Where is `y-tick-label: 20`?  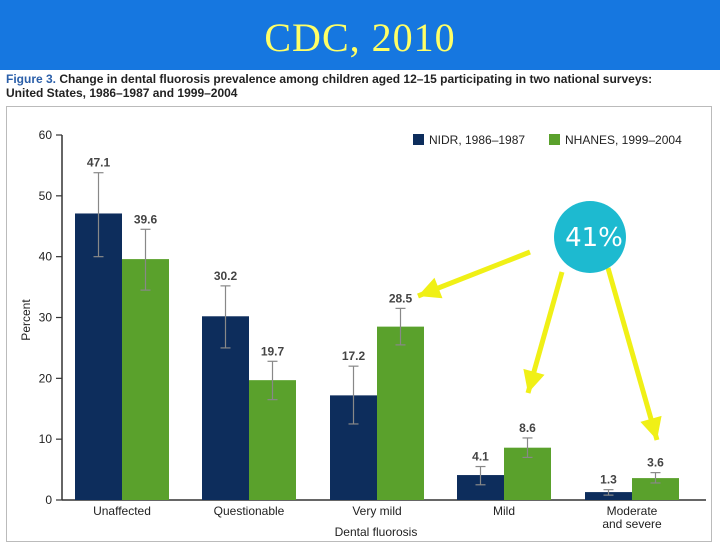 y-tick-label: 20 is located at coordinates (46, 378).